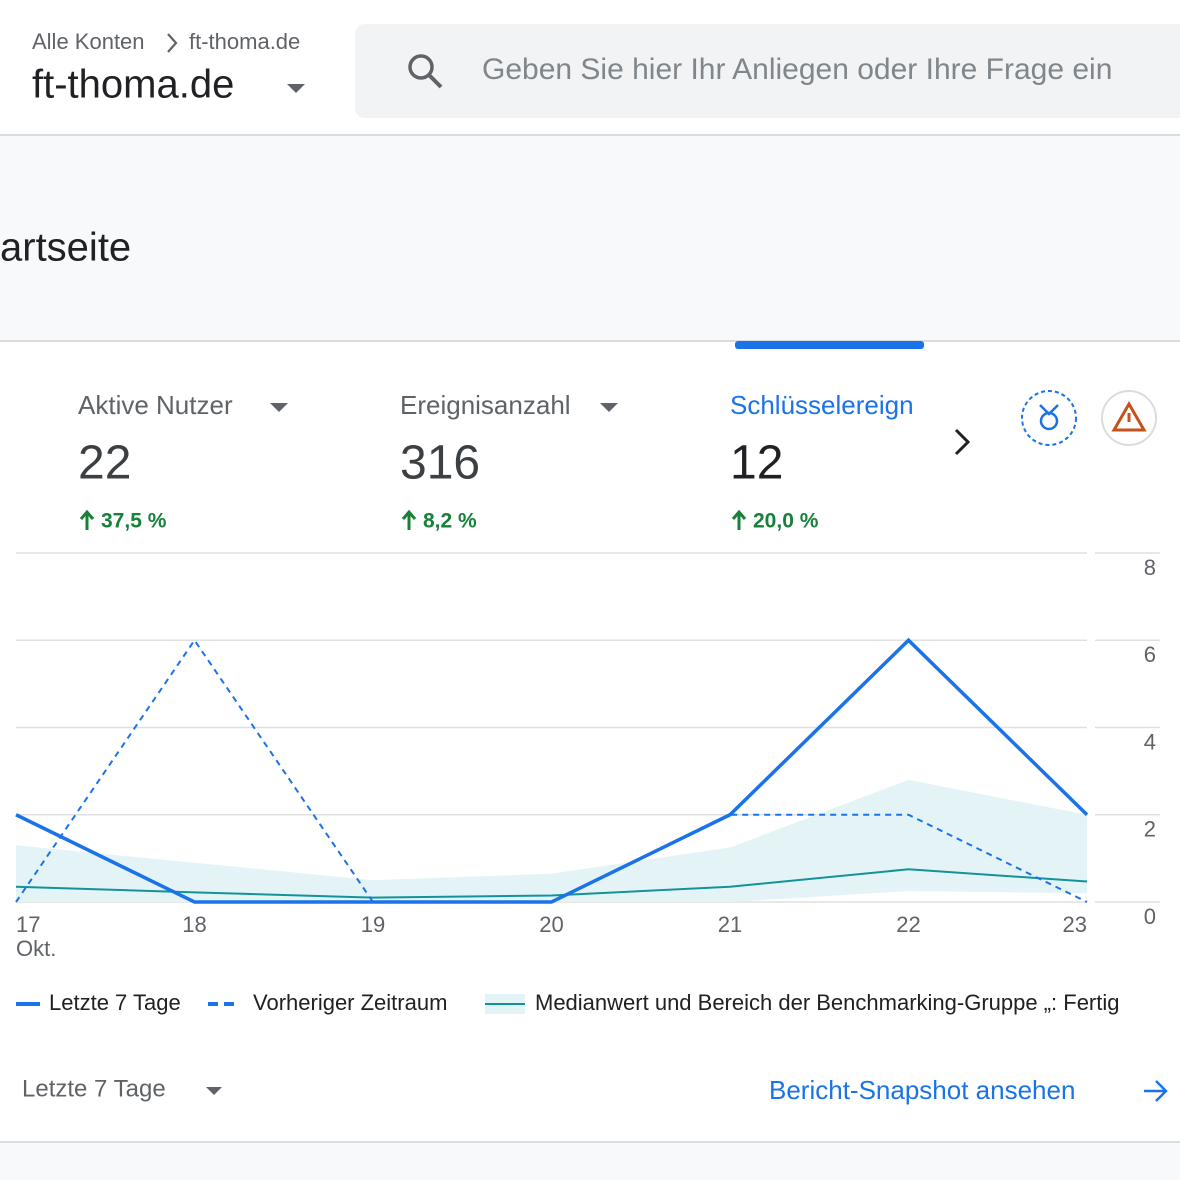  Describe the element at coordinates (822, 405) in the screenshot. I see `metric-label: Schlüsselereign` at that location.